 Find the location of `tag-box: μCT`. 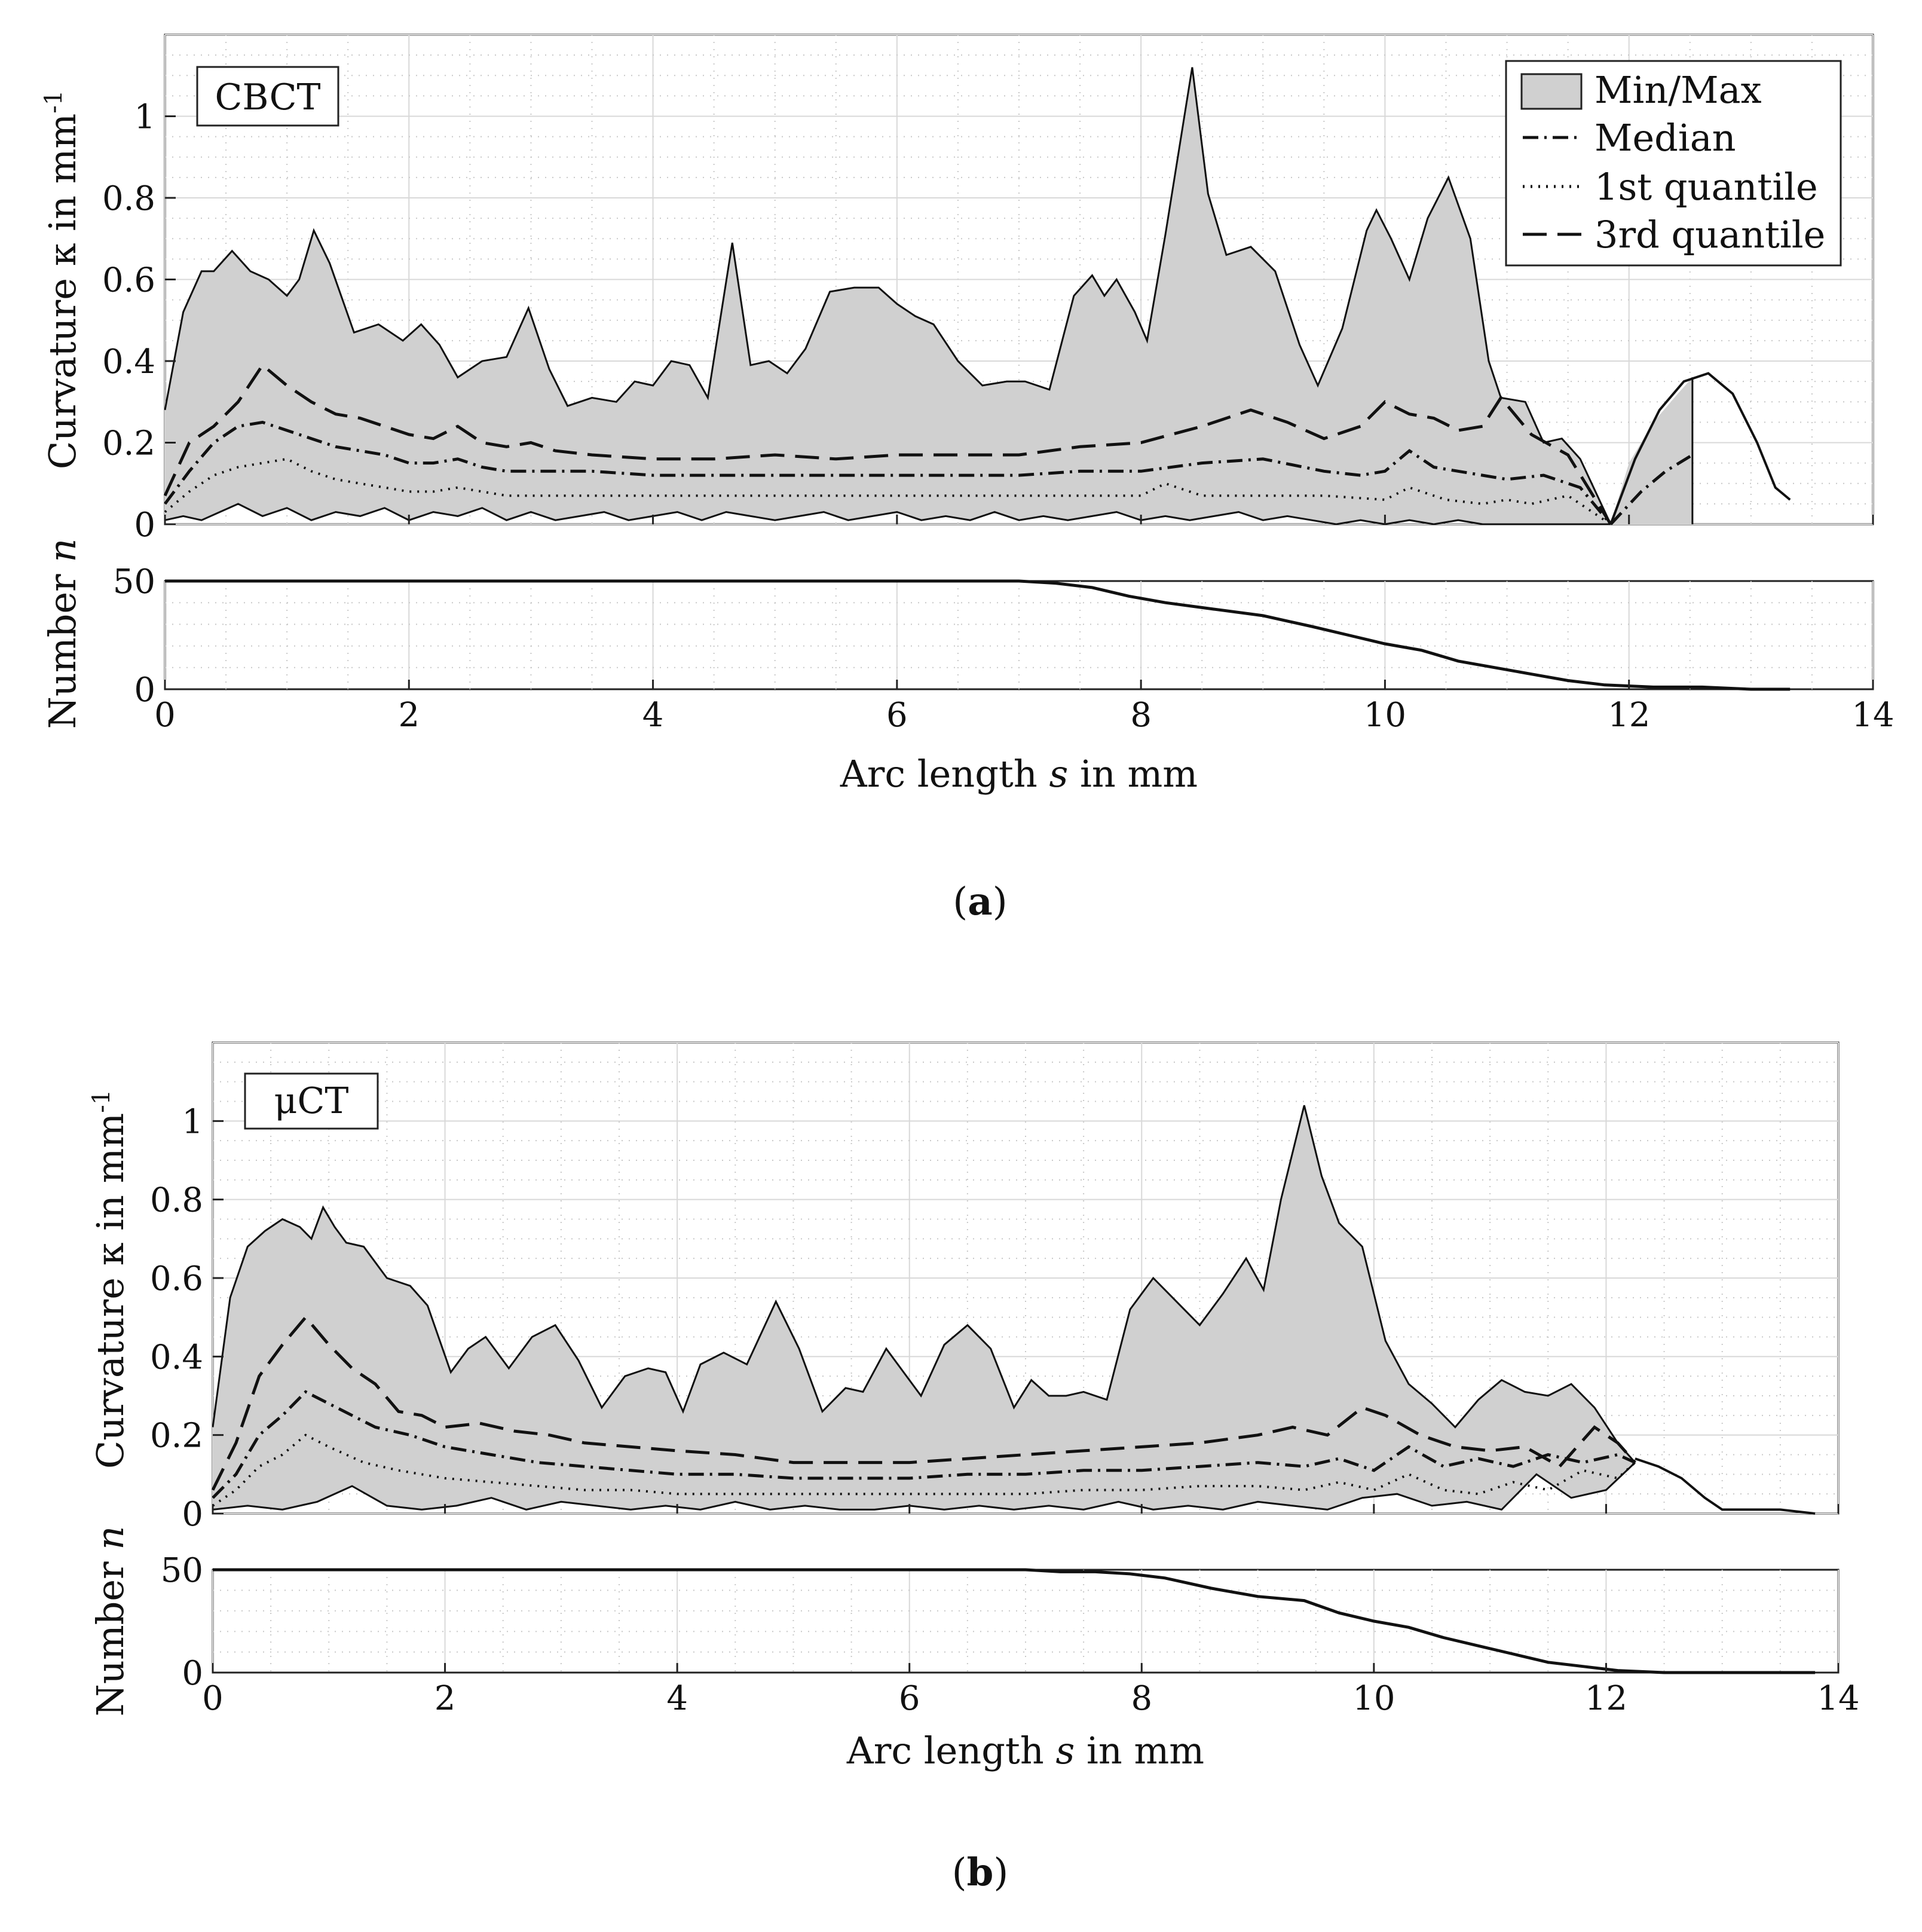

tag-box: μCT is located at coordinates (311, 1101).